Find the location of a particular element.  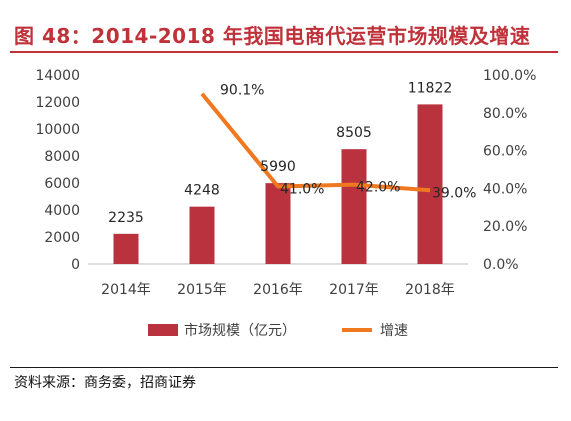

growth-value-label: 41.0% is located at coordinates (302, 190).